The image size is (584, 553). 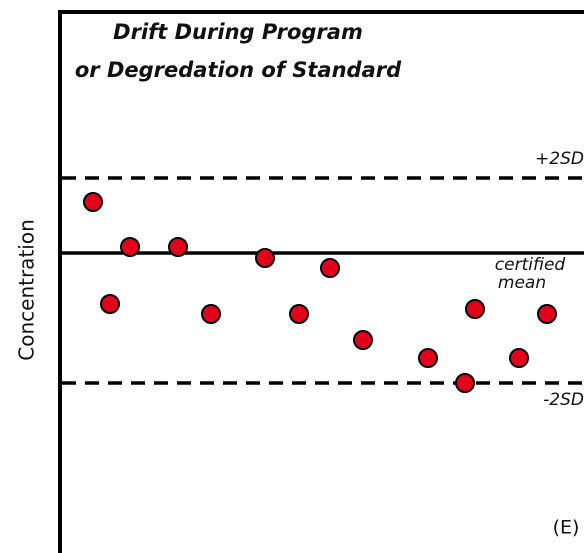 What do you see at coordinates (522, 283) in the screenshot?
I see `reference-label: mean` at bounding box center [522, 283].